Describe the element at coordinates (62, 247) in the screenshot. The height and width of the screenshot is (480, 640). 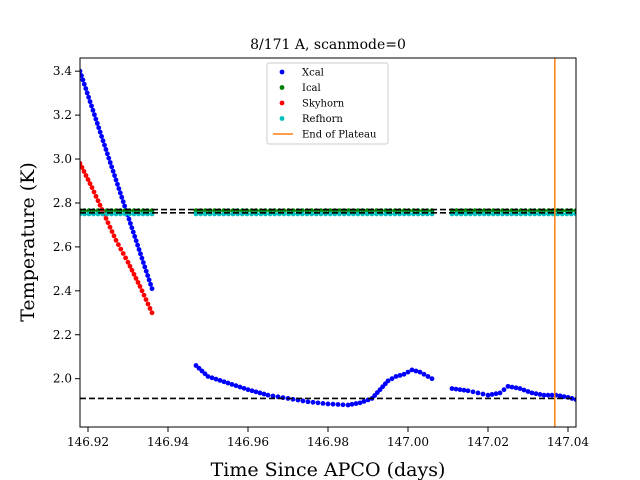
I see `y-tick-label: 2.6` at that location.